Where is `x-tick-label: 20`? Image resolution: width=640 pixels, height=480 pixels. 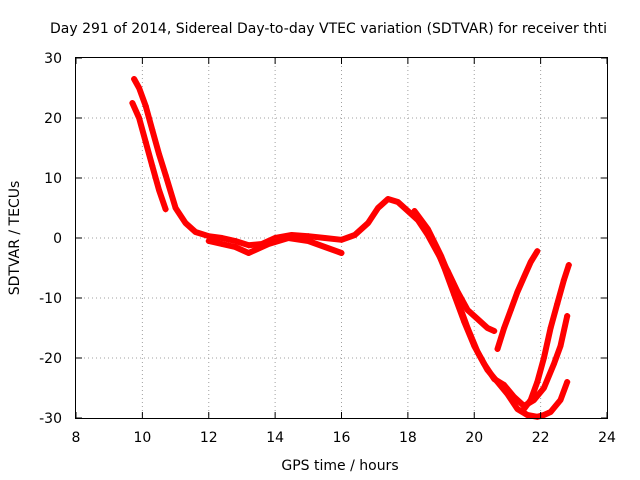 x-tick-label: 20 is located at coordinates (474, 438).